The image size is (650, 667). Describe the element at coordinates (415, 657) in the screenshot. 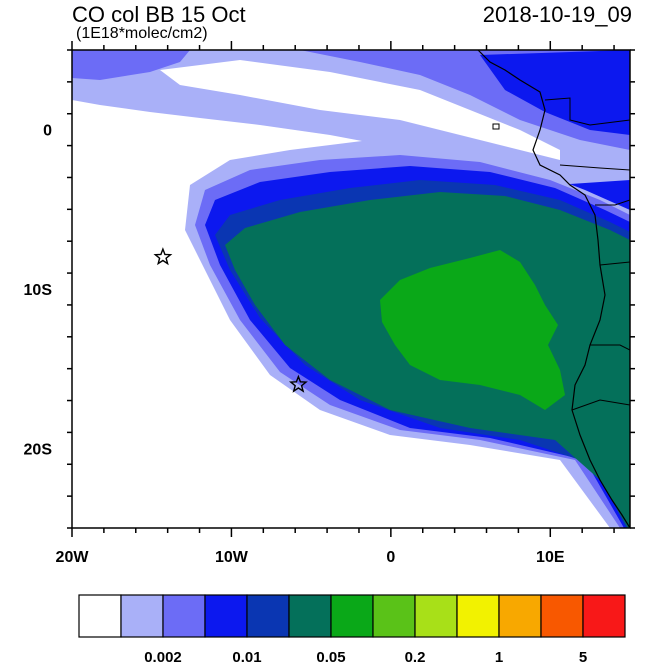

I see `colorbar-label: 0.2` at that location.